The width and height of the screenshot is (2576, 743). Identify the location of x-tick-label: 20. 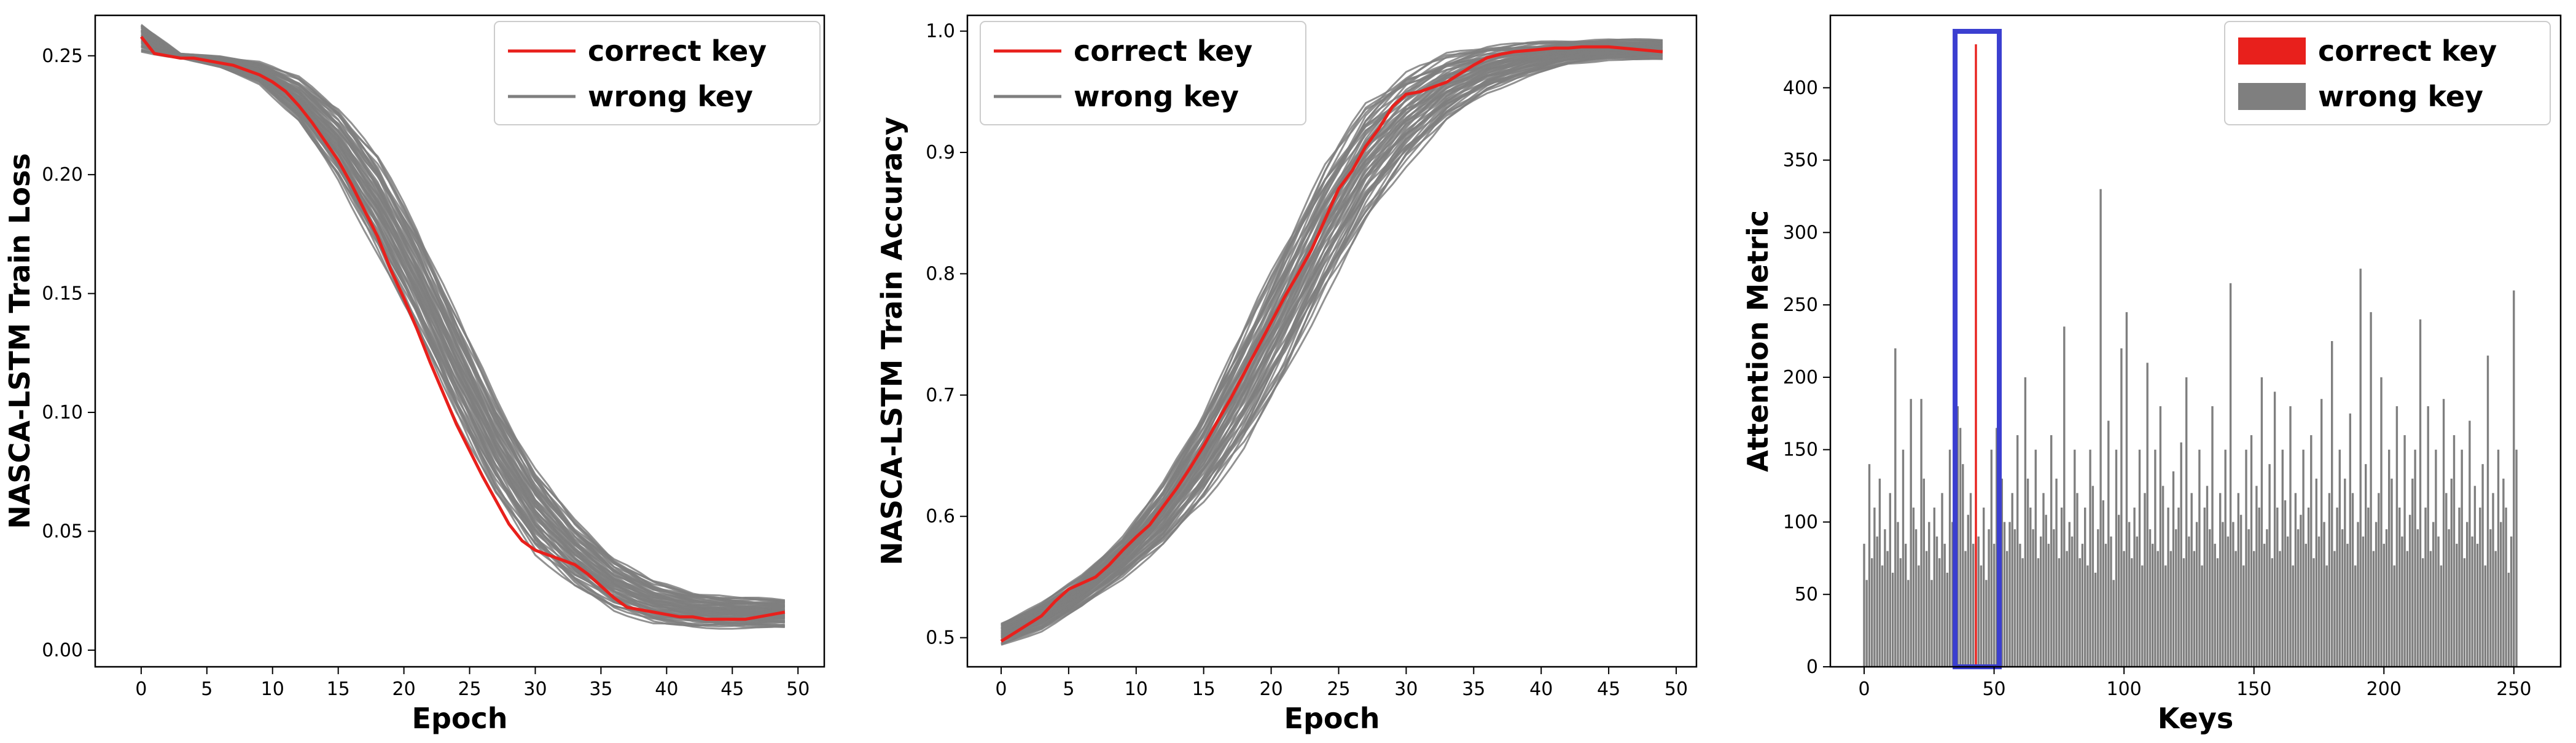
(1270, 689).